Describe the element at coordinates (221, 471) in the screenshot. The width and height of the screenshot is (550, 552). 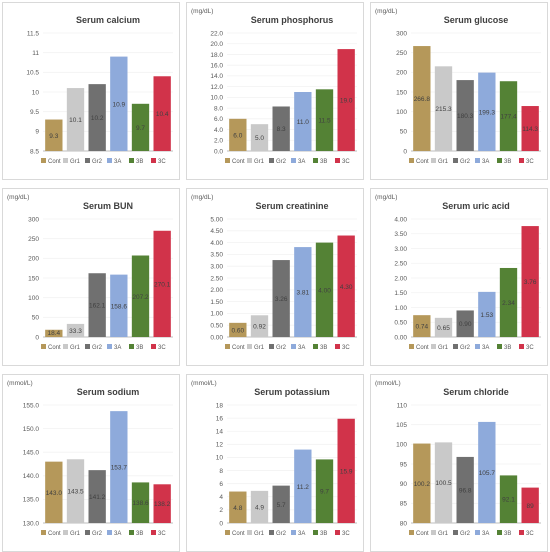
I see `y-tick-label: 8` at that location.